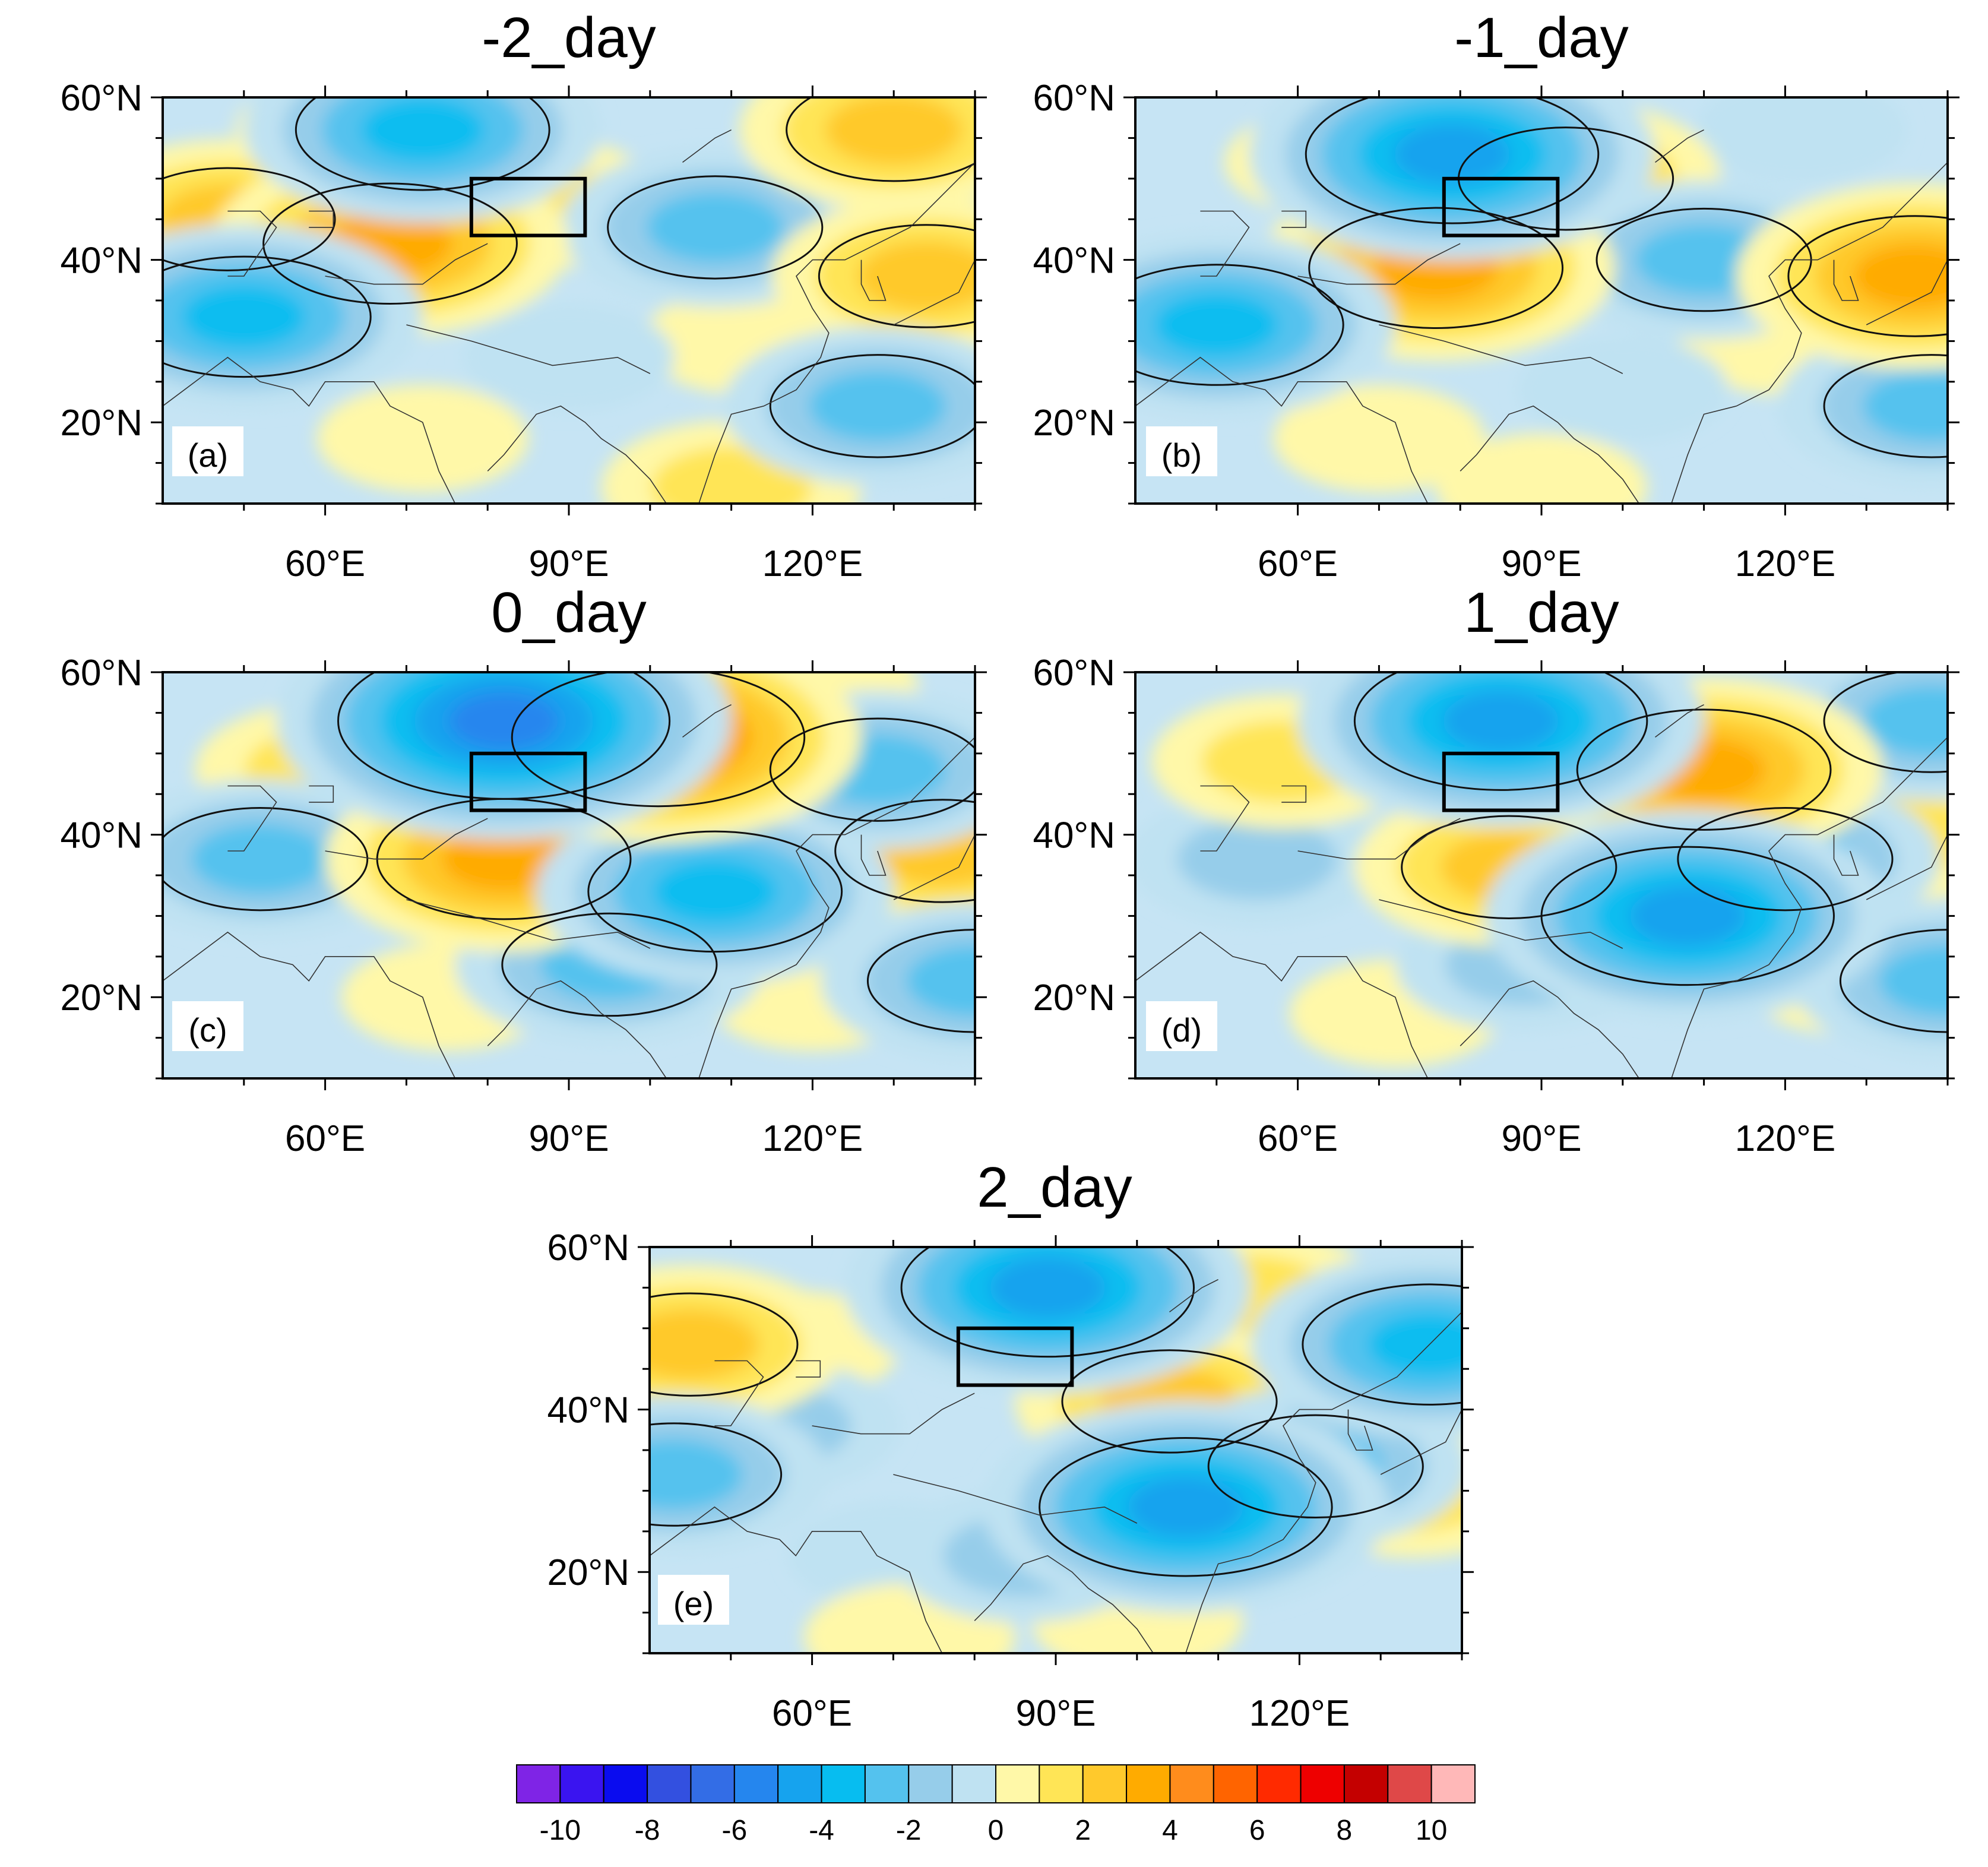  Describe the element at coordinates (1182, 455) in the screenshot. I see `panel-b-tag: (b)` at that location.